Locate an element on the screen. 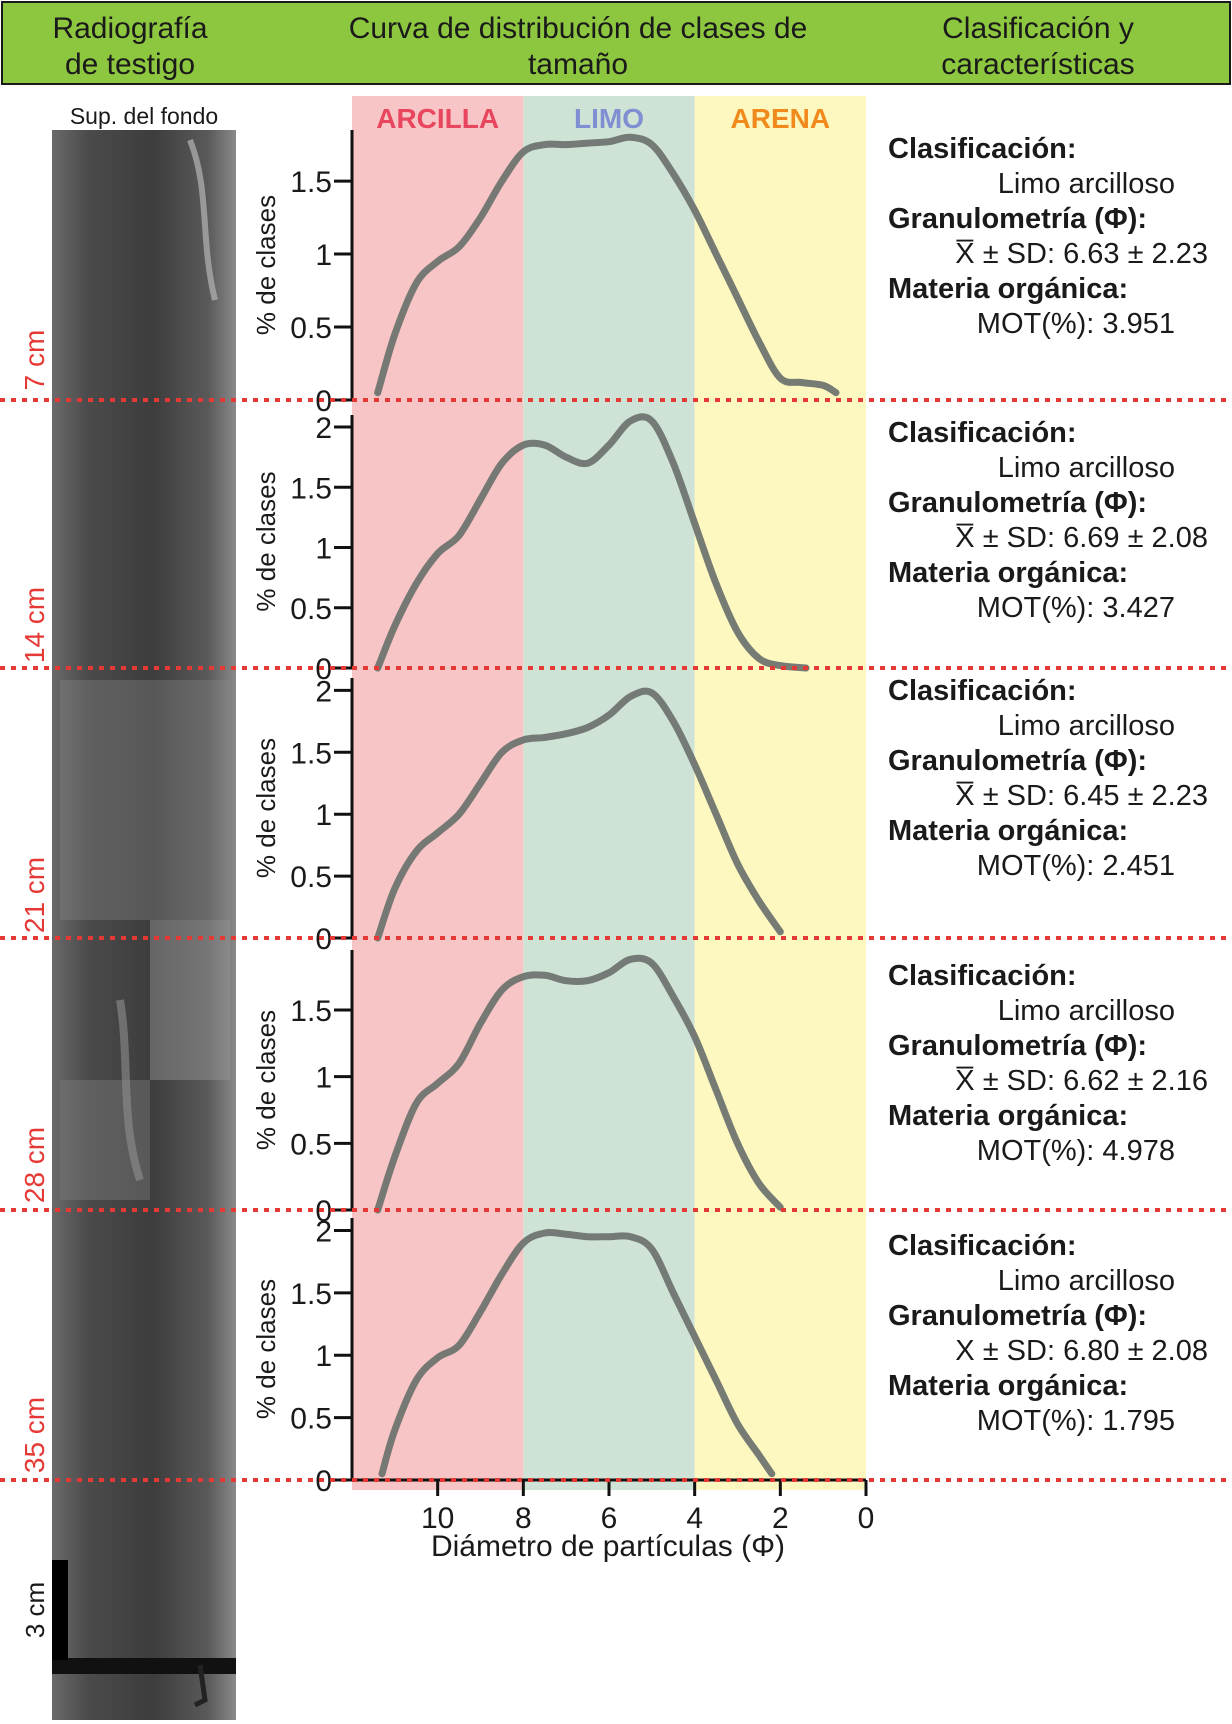 The height and width of the screenshot is (1724, 1232). zone-label-arena: ARENA is located at coordinates (781, 118).